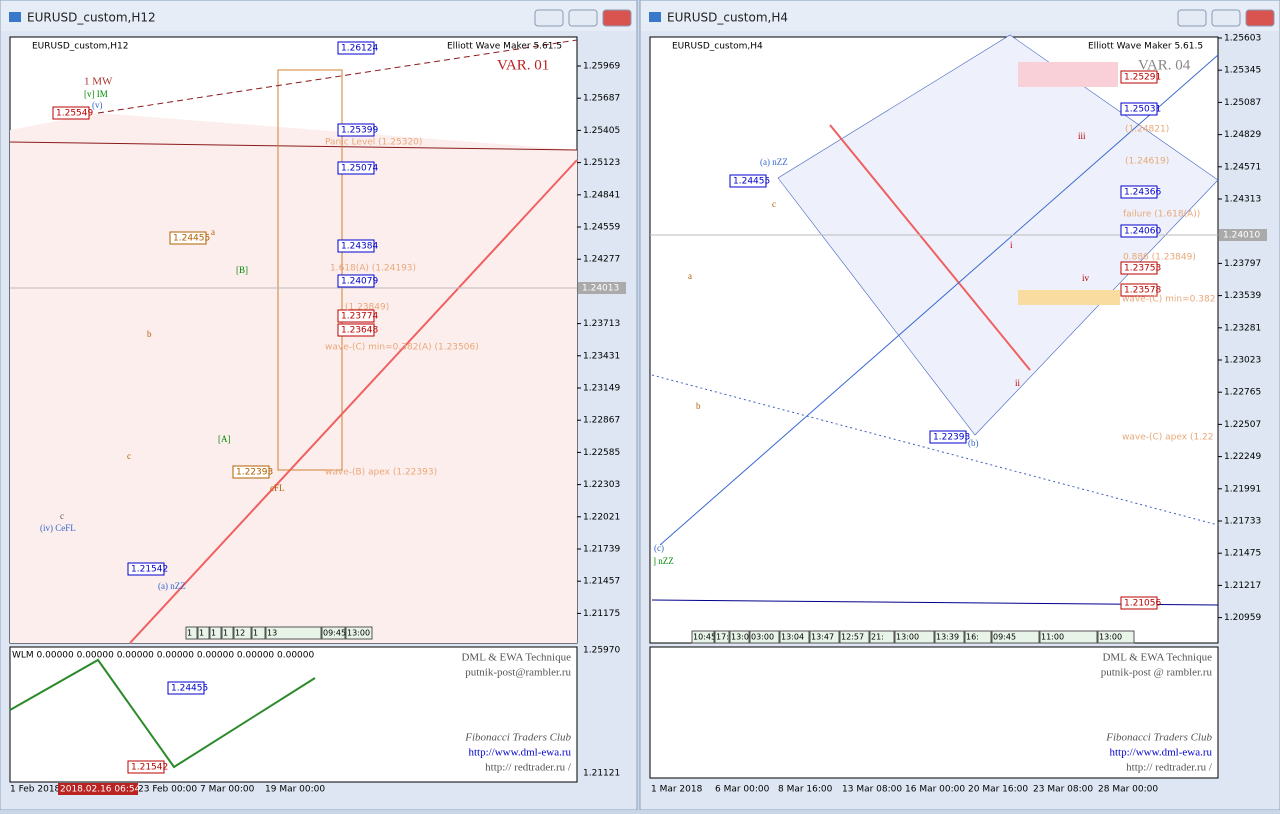 This screenshot has width=1280, height=814. What do you see at coordinates (80, 47) in the screenshot?
I see `symbol-label: EURUSD_custom,H12` at bounding box center [80, 47].